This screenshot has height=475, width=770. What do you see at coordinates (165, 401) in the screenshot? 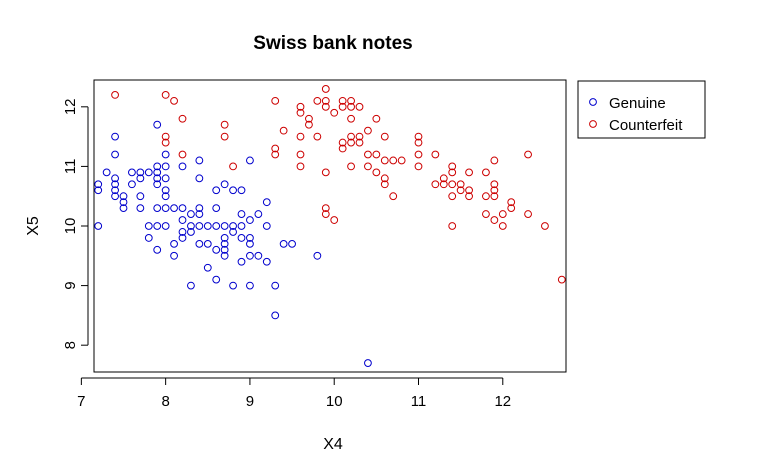
I see `x-tick-label: 8` at bounding box center [165, 401].